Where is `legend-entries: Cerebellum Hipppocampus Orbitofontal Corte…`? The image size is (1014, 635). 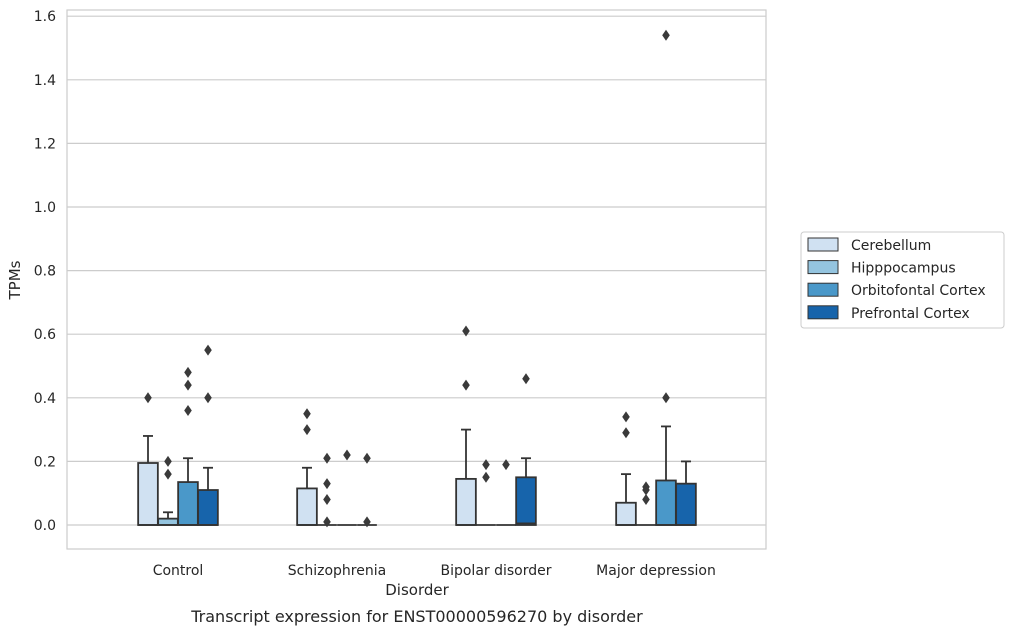
legend-entries: Cerebellum Hipppocampus Orbitofontal Corte… is located at coordinates (896, 279).